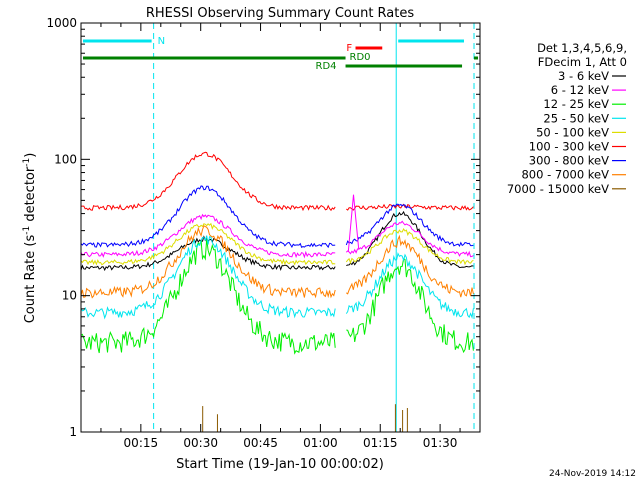 The width and height of the screenshot is (640, 480). Describe the element at coordinates (280, 13) in the screenshot. I see `chart-title: RHESSI Observing Summary Count Rates` at that location.